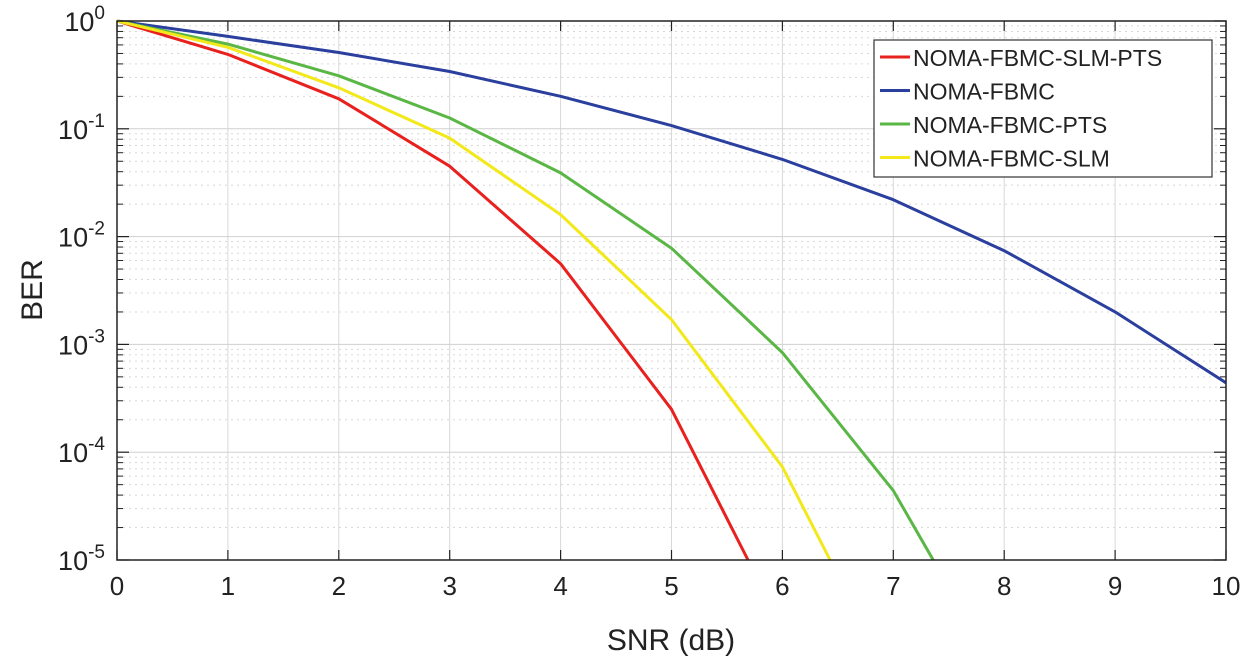 The height and width of the screenshot is (670, 1251). What do you see at coordinates (117, 586) in the screenshot?
I see `x-tick-label: 0` at bounding box center [117, 586].